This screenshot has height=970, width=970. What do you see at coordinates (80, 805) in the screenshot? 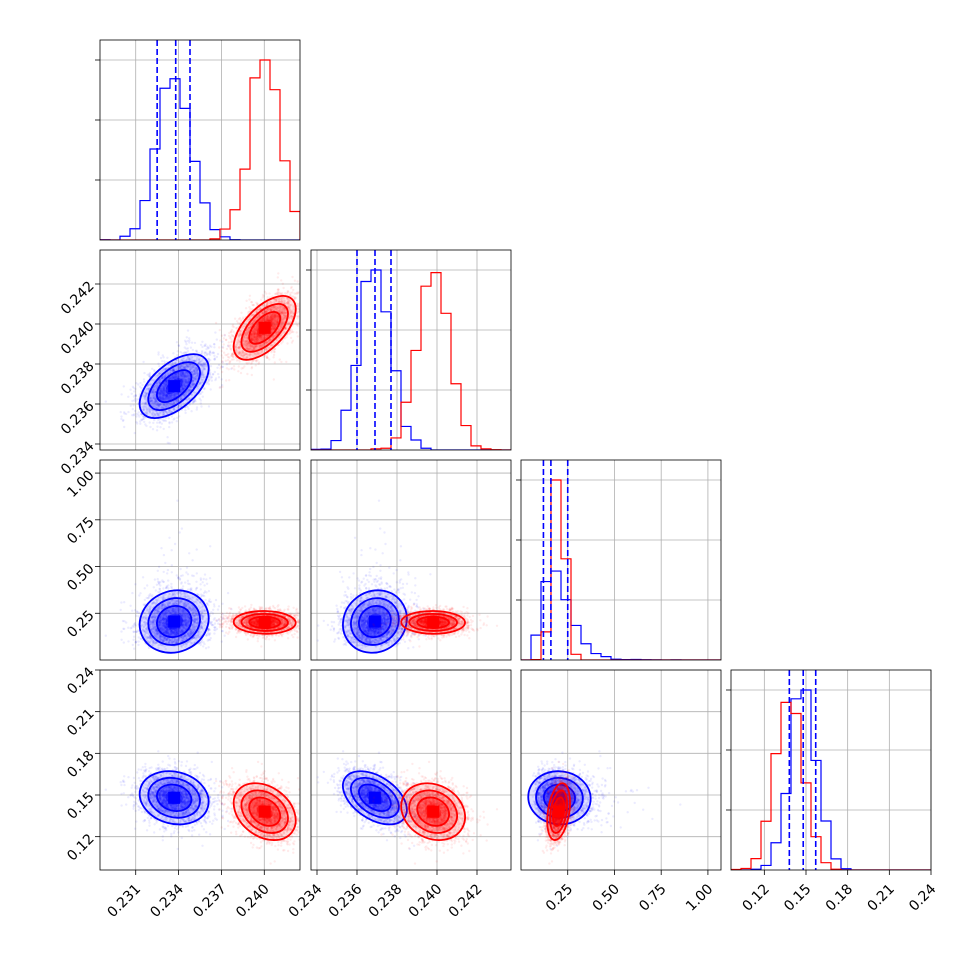
I see `y-tick-label: 0.15` at bounding box center [80, 805].